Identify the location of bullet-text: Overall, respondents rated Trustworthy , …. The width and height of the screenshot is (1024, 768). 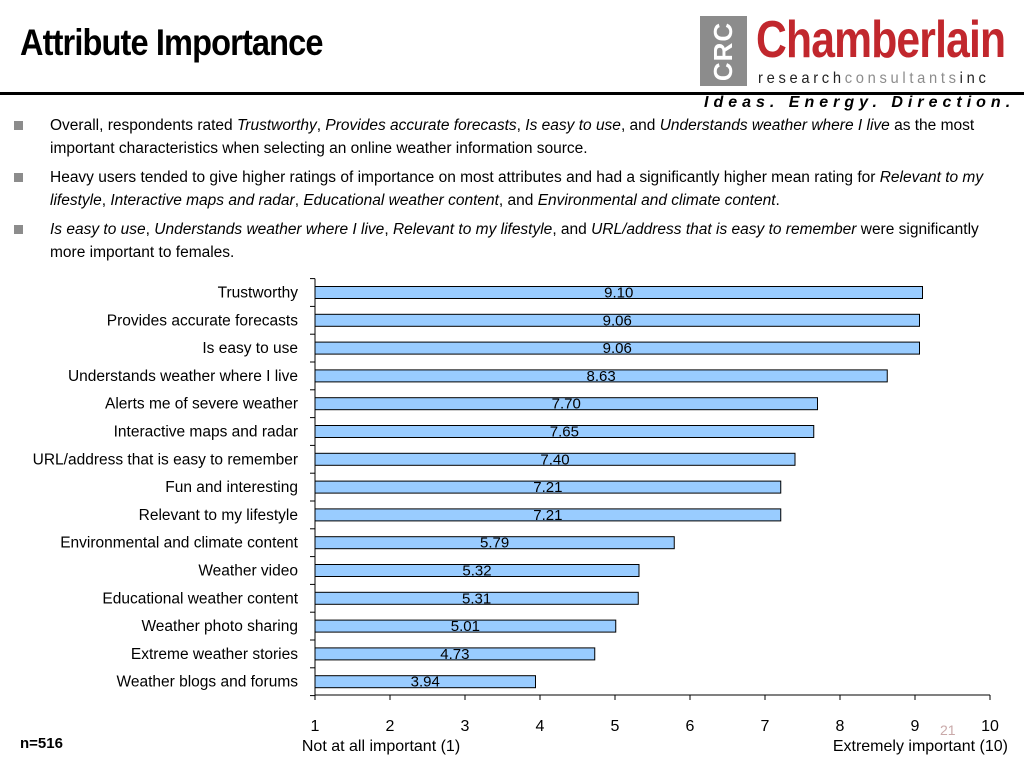
(512, 137).